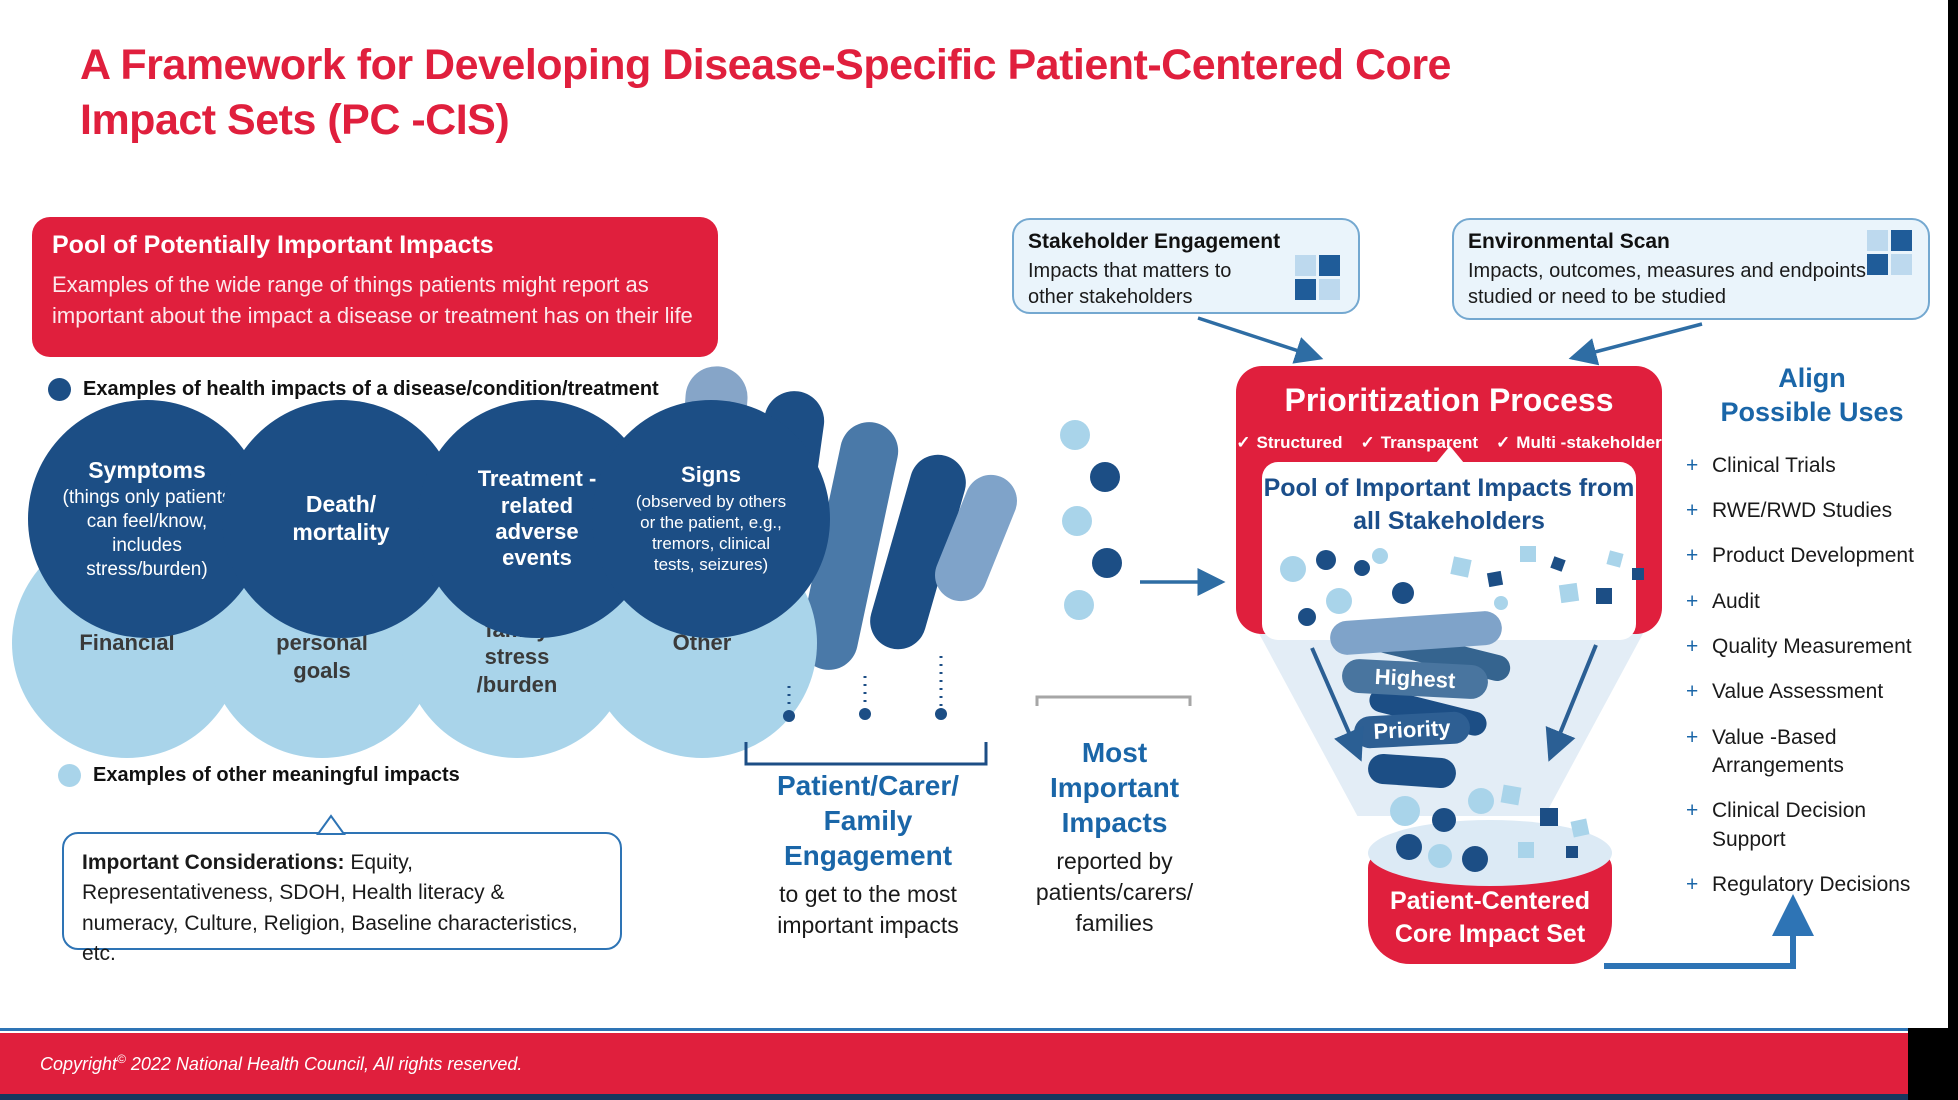  I want to click on funnel-label-priority: Priority, so click(1412, 729).